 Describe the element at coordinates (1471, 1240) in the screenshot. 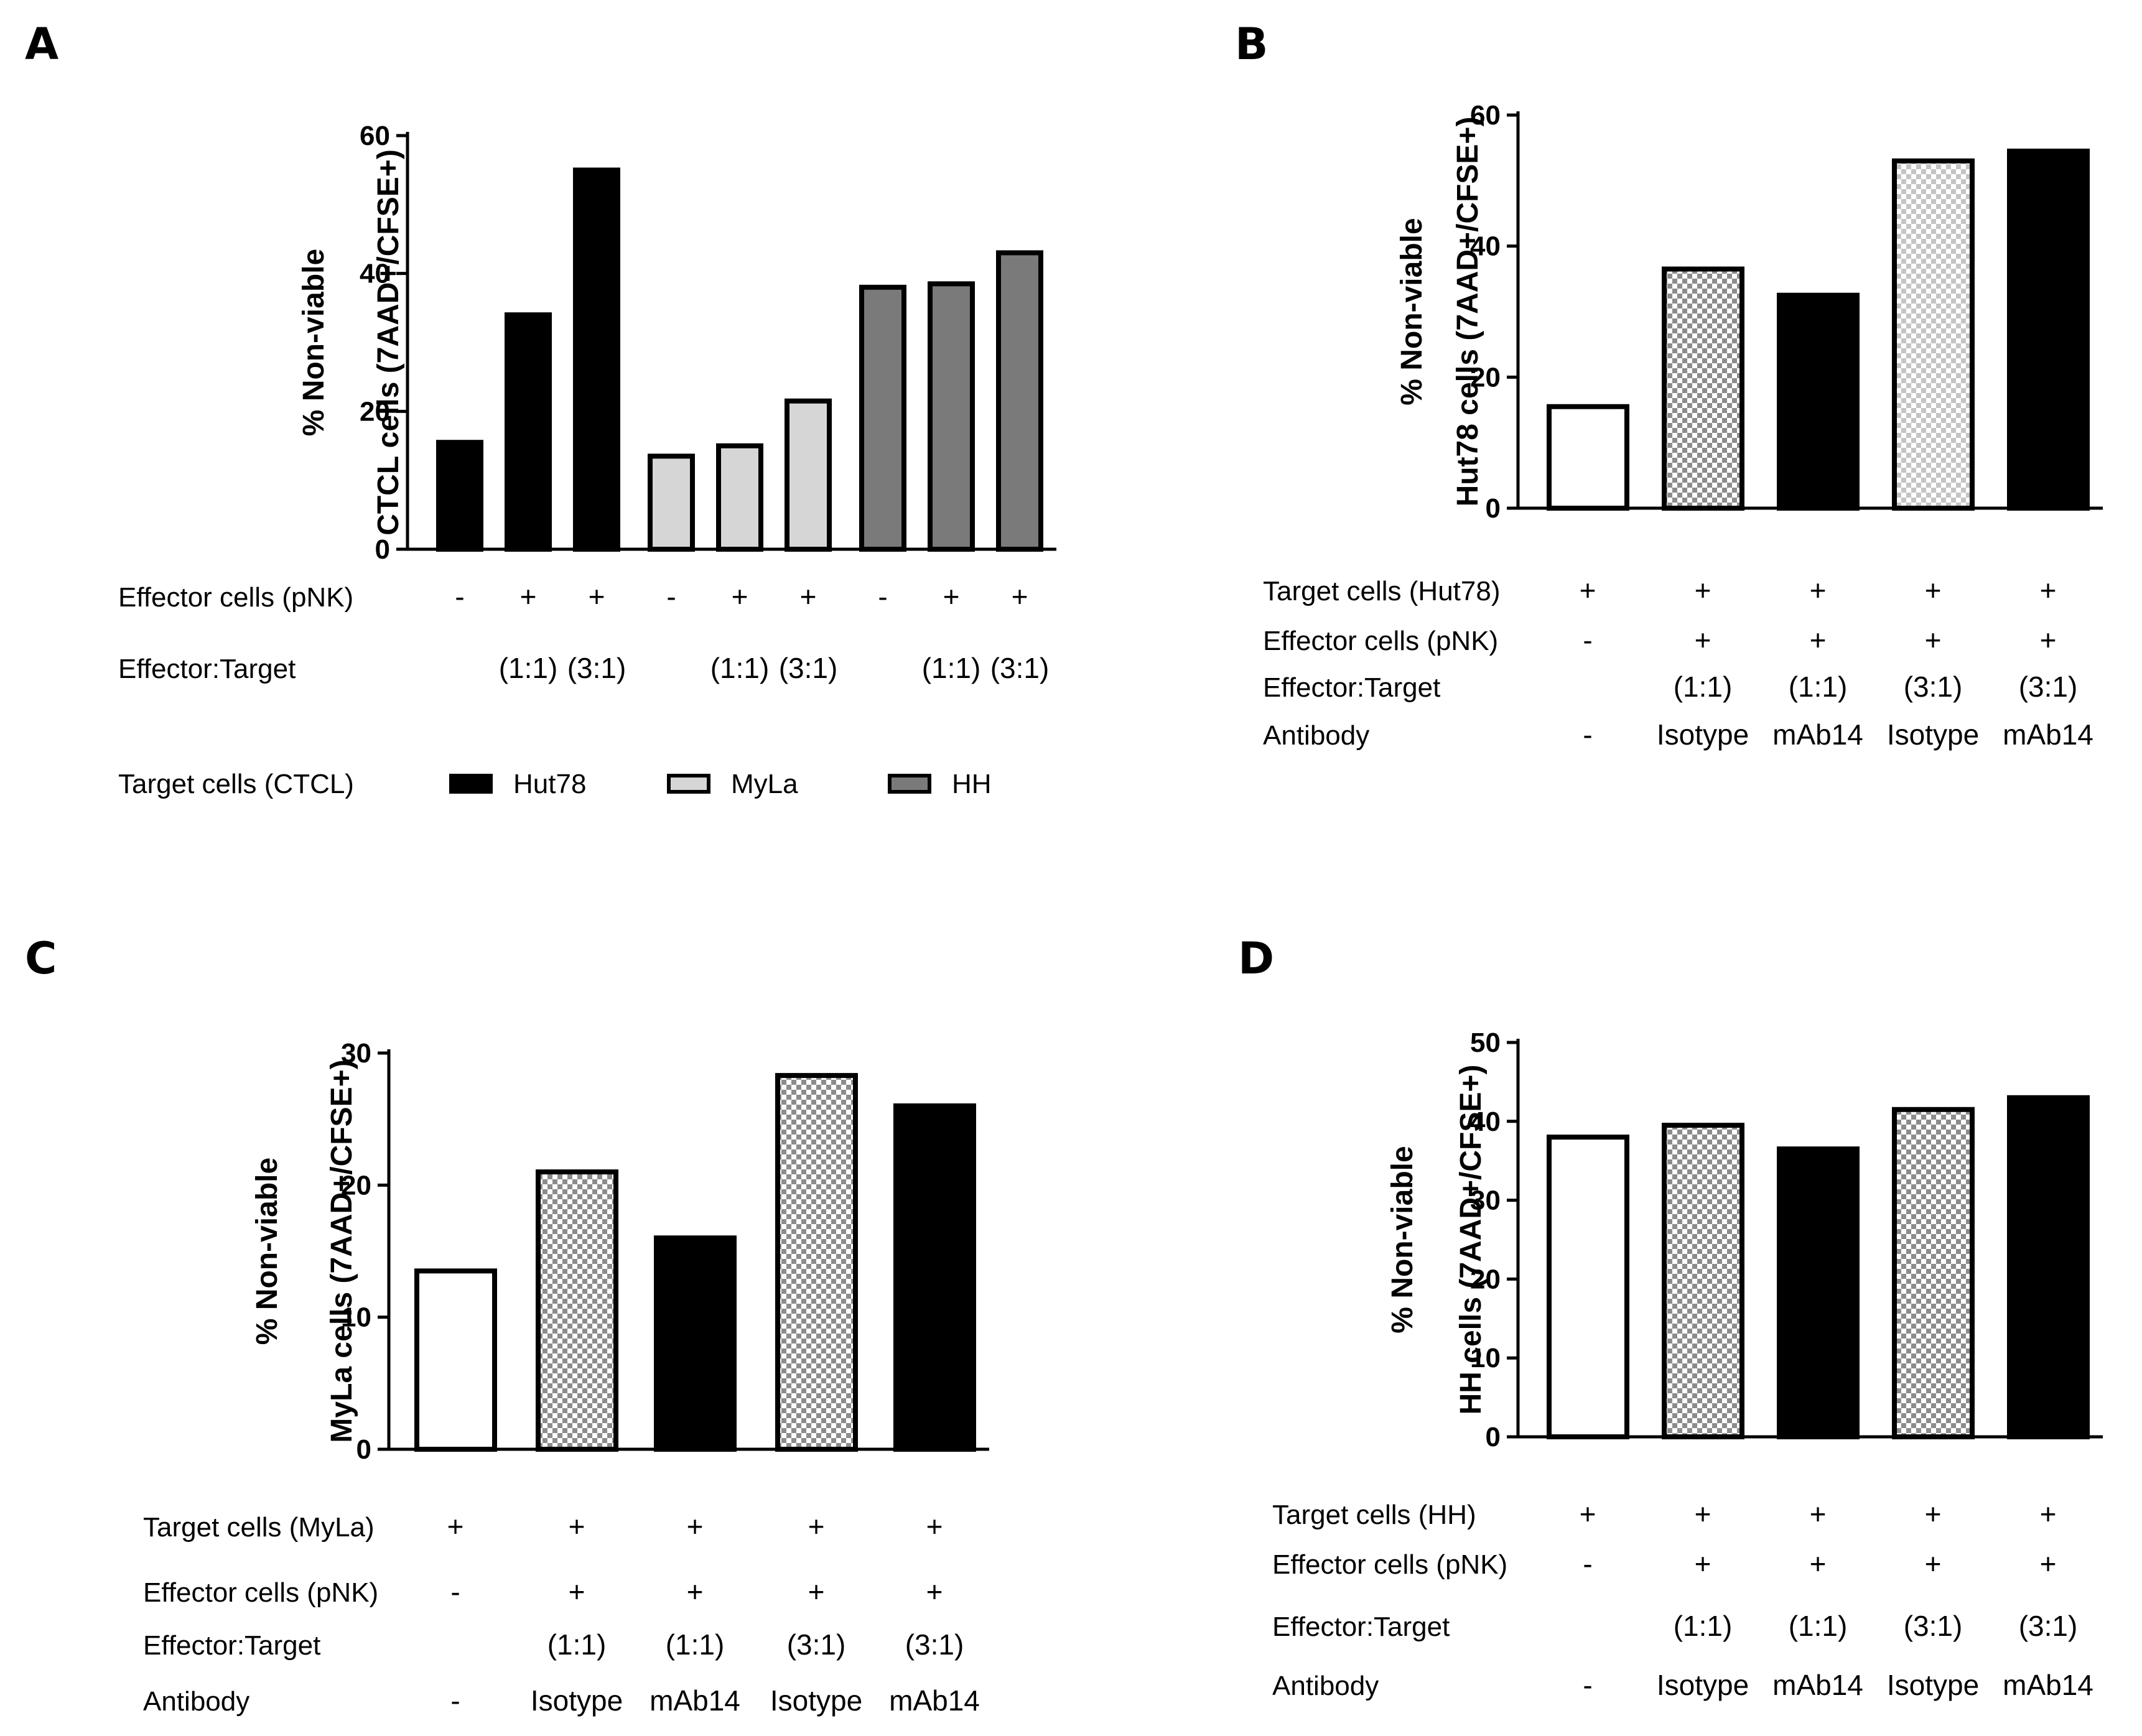

I see `y-axis-label-line: HH cells (7AAD+/CFSE+)` at that location.